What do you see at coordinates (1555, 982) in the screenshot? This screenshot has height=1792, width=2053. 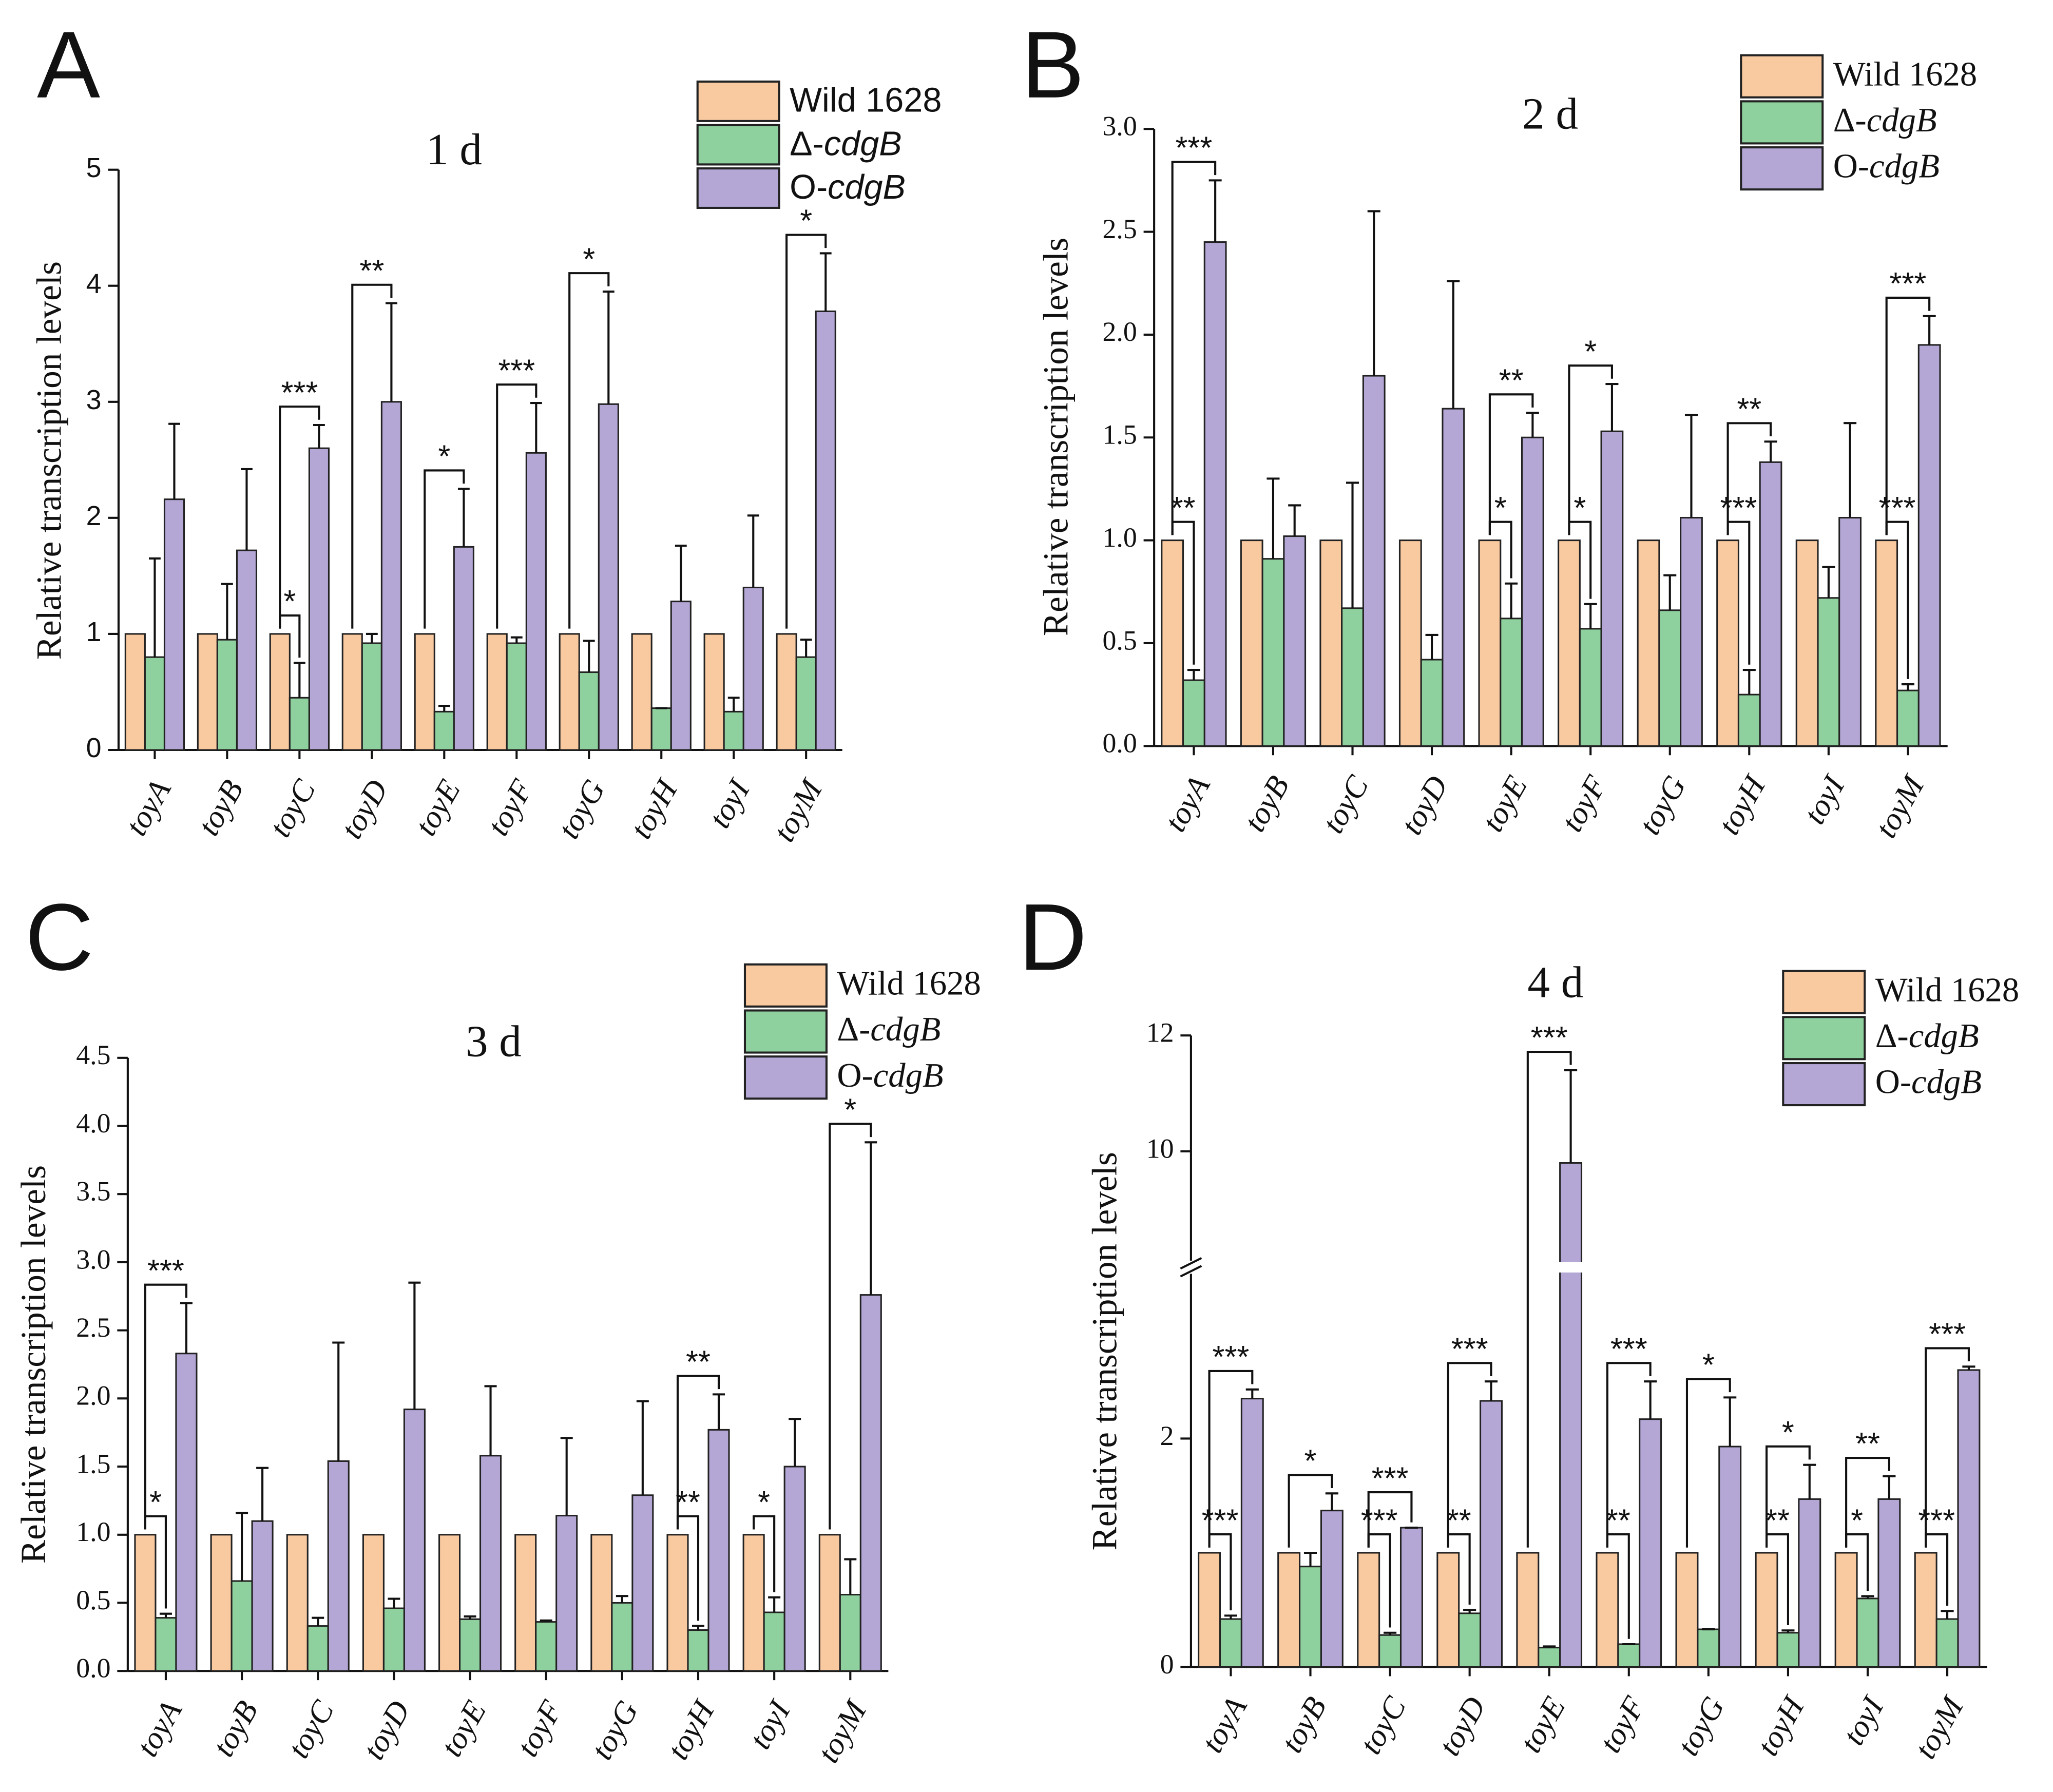 I see `chart-title: 4 d` at bounding box center [1555, 982].